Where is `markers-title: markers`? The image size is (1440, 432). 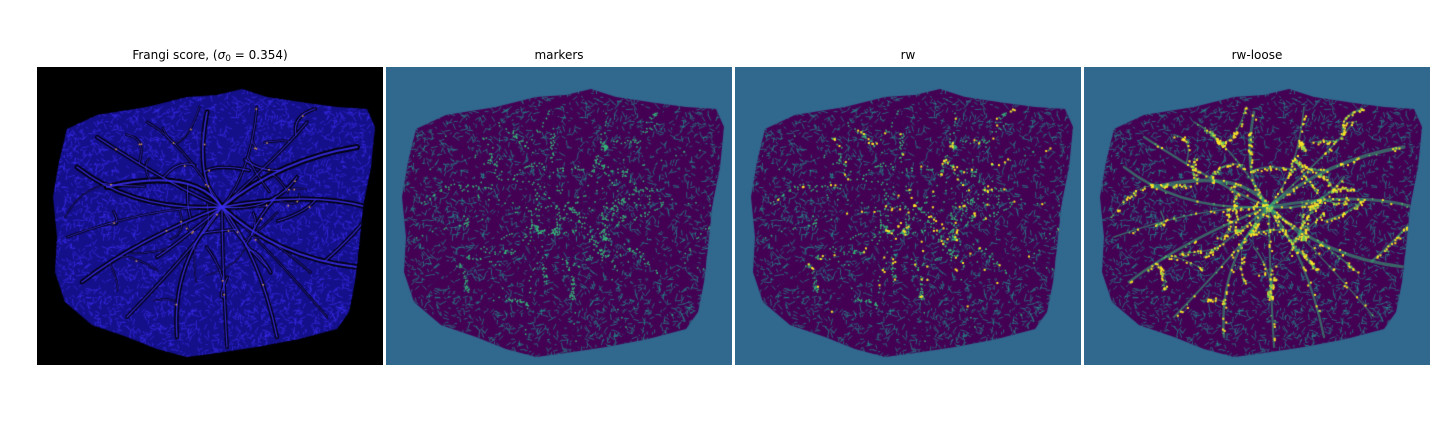 markers-title: markers is located at coordinates (559, 55).